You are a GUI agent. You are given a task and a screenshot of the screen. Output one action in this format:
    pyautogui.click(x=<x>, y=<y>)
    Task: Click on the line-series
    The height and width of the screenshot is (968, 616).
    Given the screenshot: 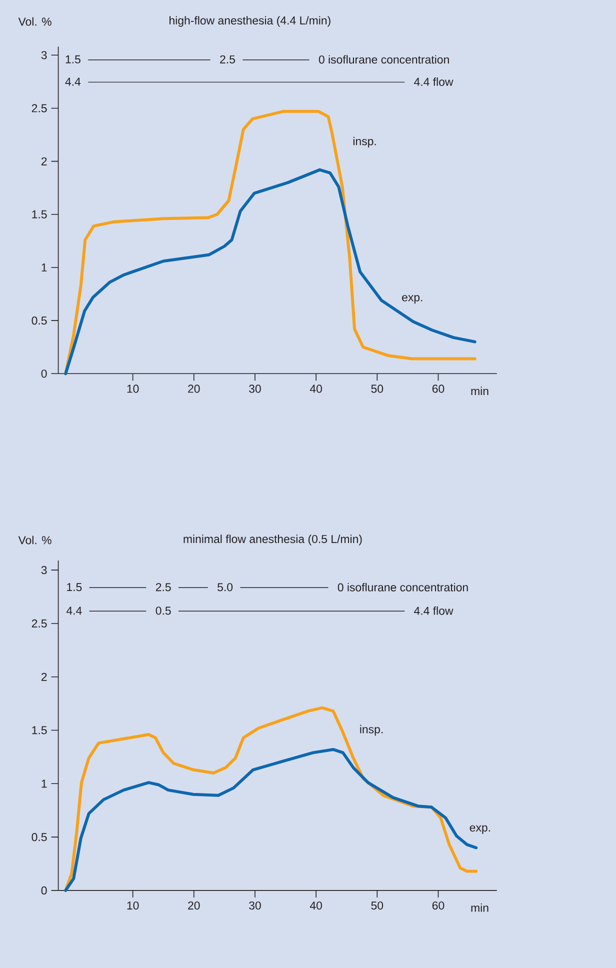 What is the action you would take?
    pyautogui.click(x=270, y=272)
    